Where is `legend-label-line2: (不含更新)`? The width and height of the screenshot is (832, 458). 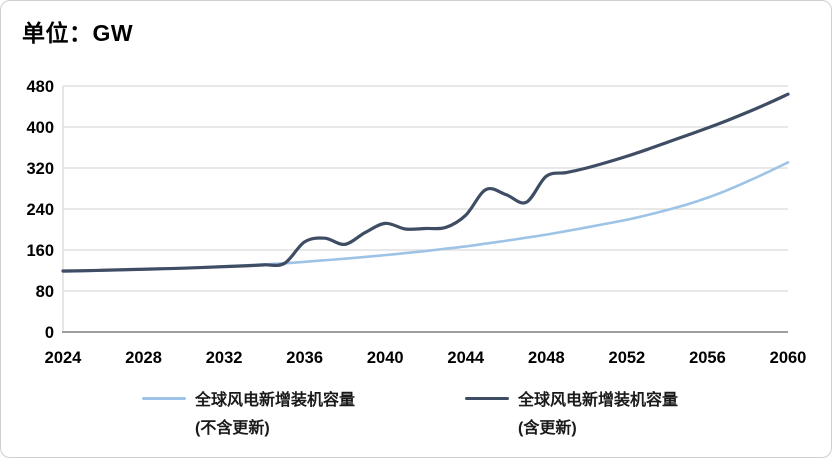 legend-label-line2: (不含更新) is located at coordinates (232, 428).